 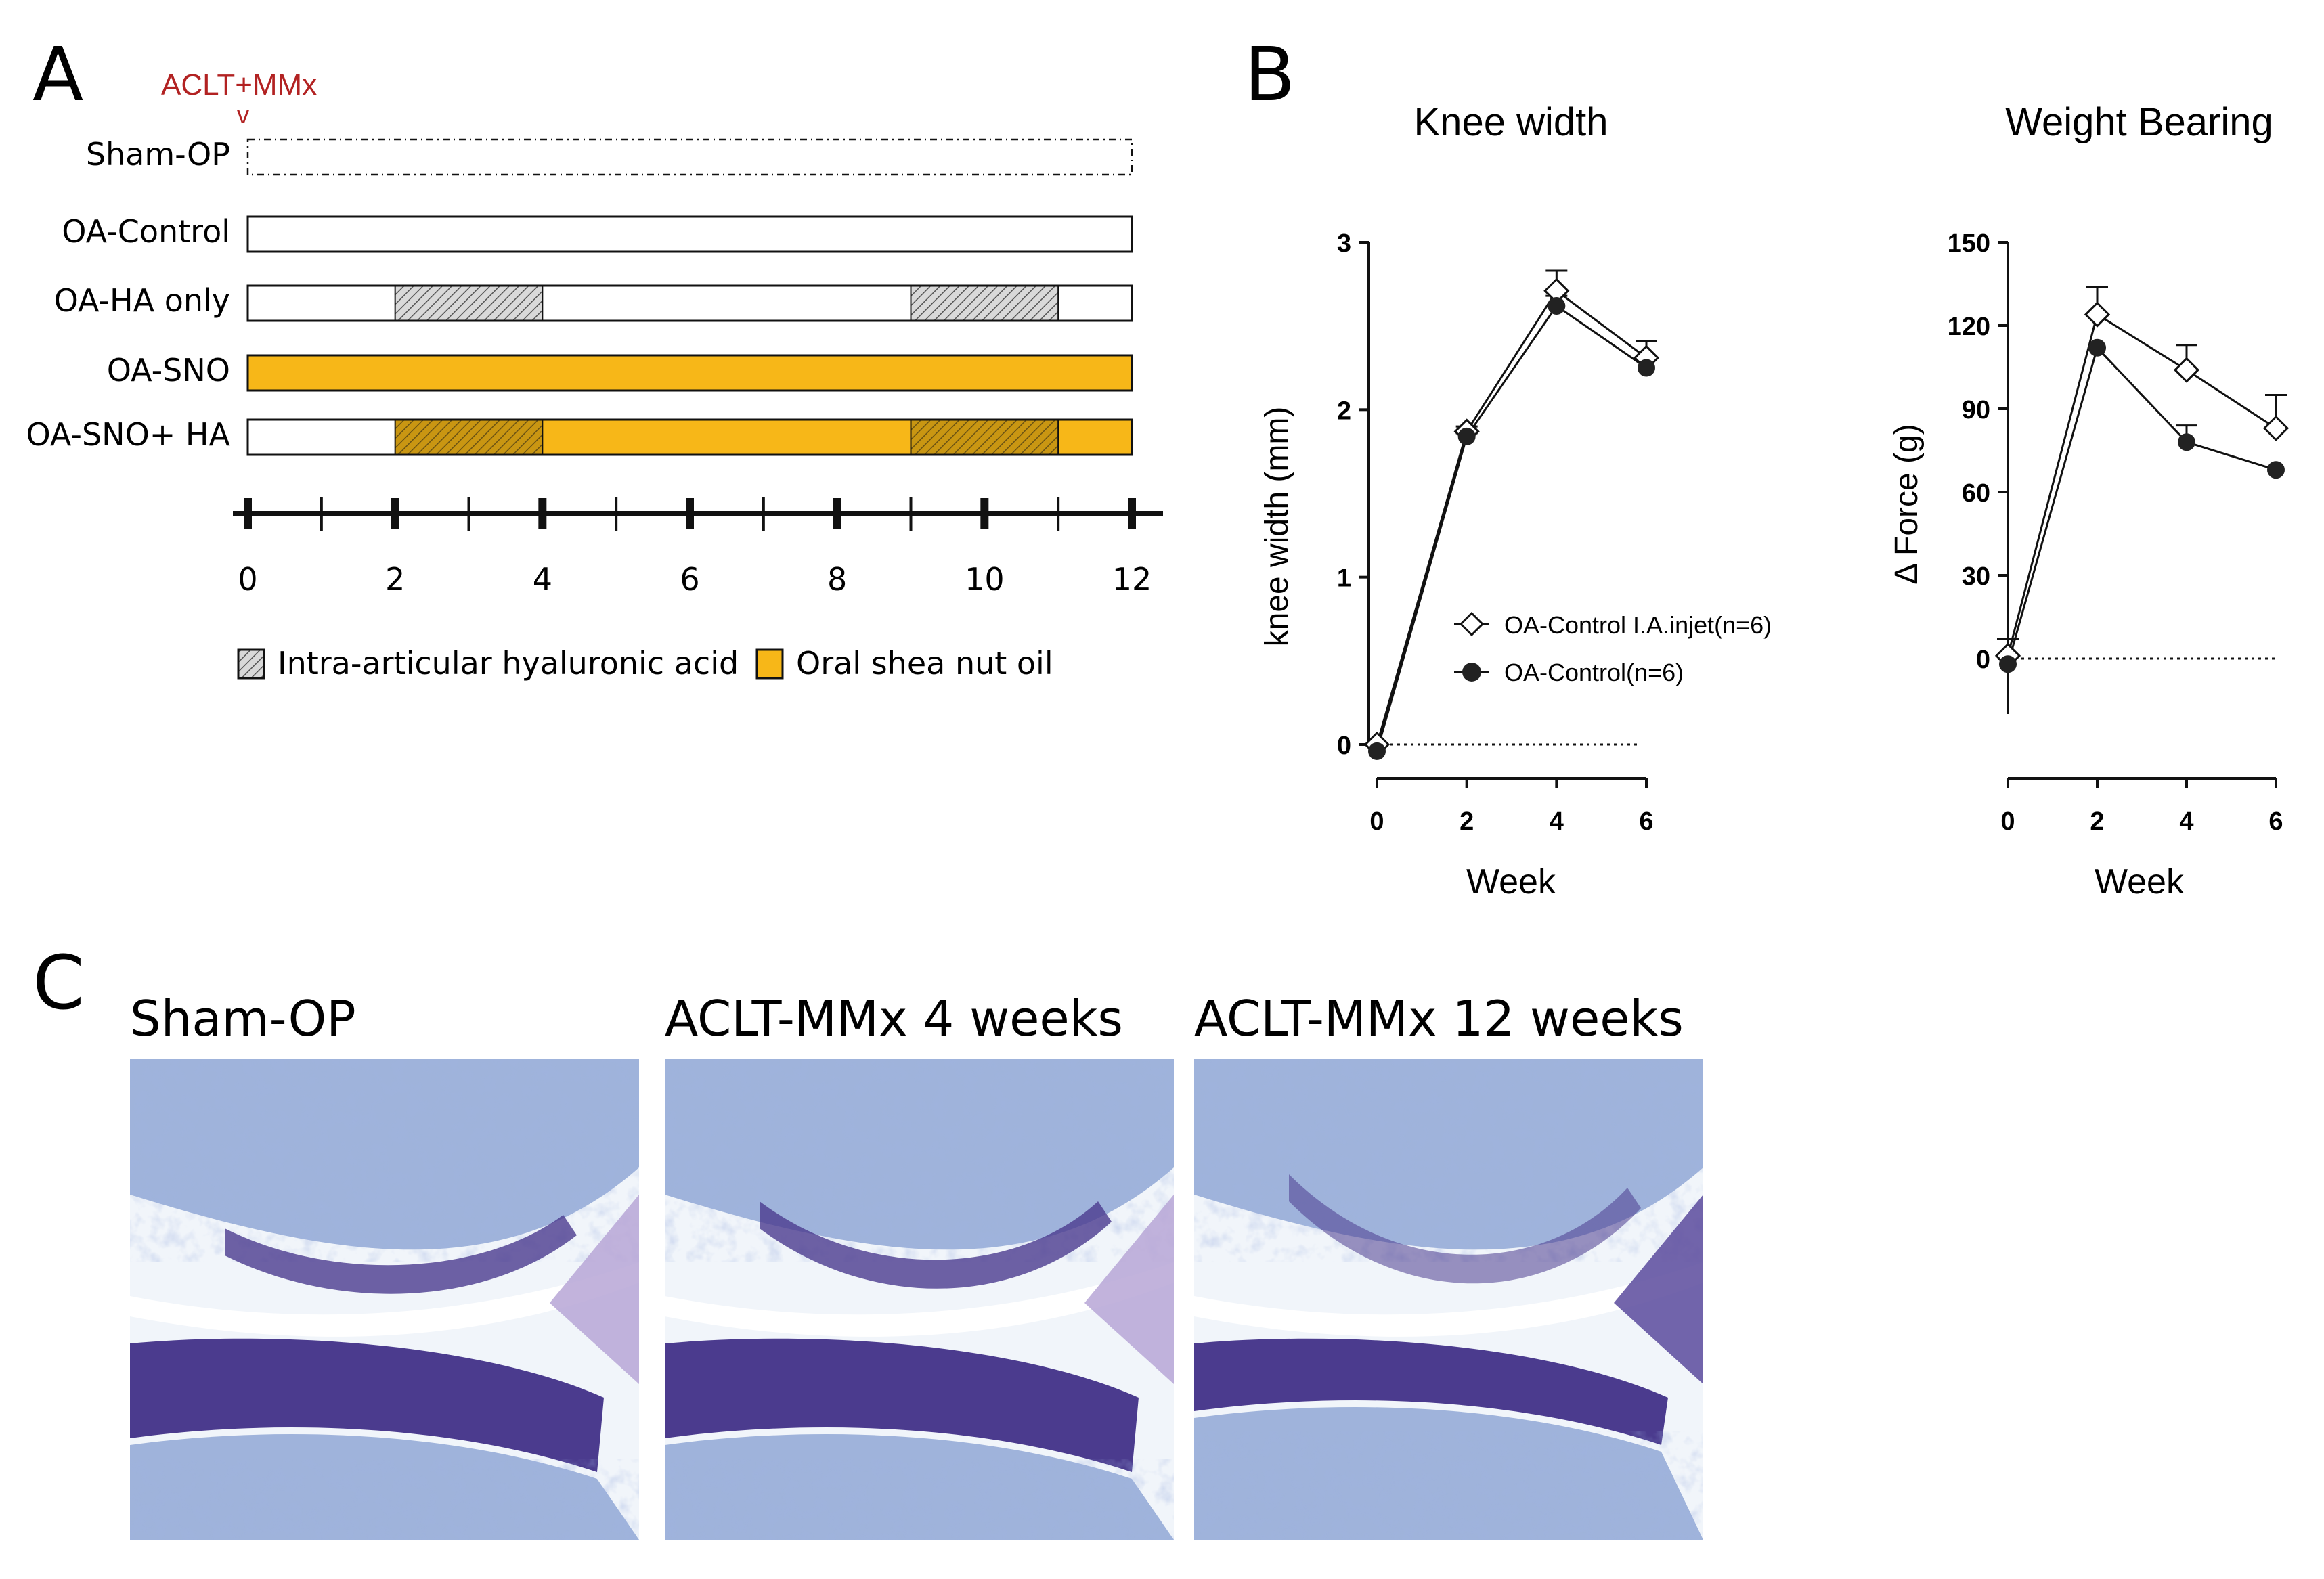 I want to click on panel-label-a: A, so click(x=58, y=74).